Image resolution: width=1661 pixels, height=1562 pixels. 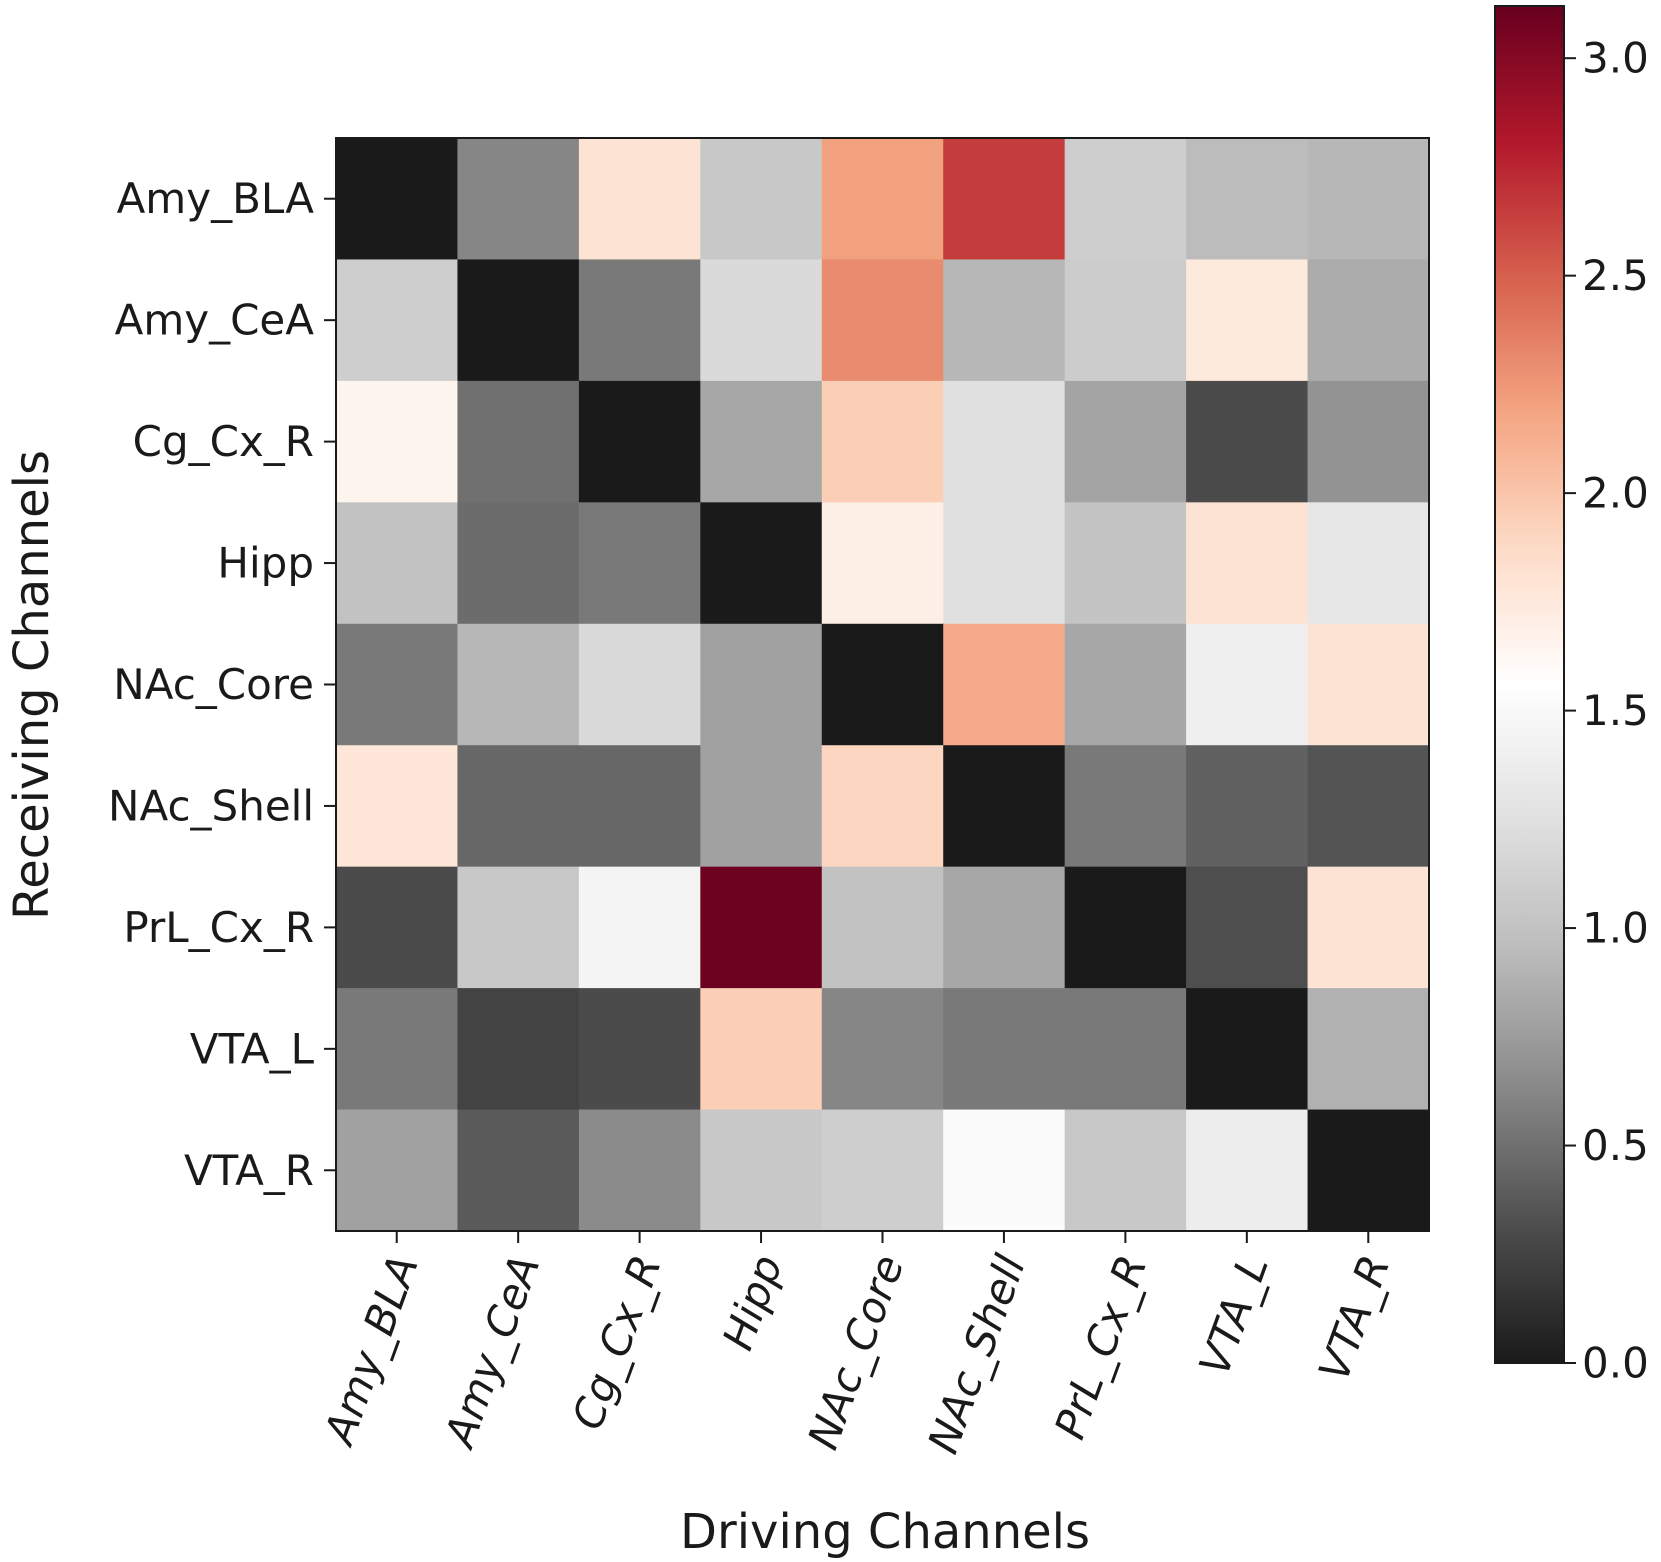 What do you see at coordinates (211, 805) in the screenshot?
I see `y-tick-label: NAc_Shell` at bounding box center [211, 805].